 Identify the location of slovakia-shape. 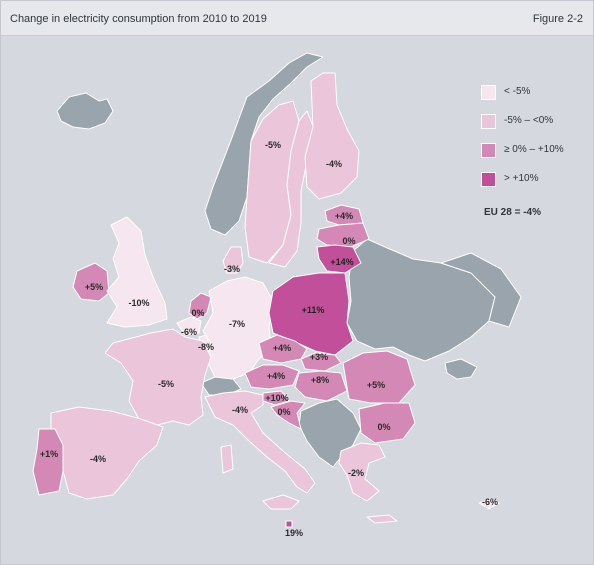
(321, 362).